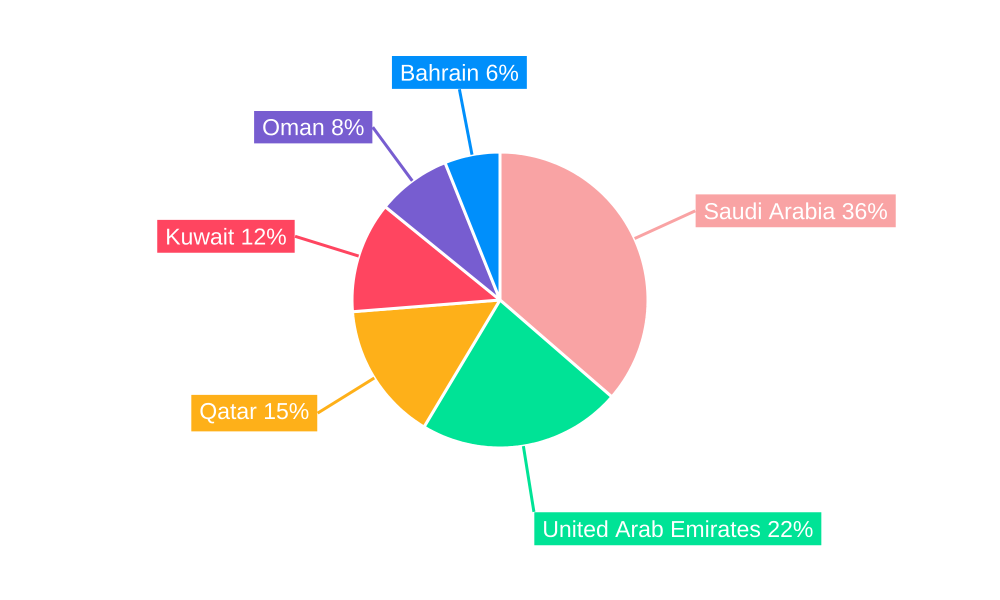  What do you see at coordinates (440, 72) in the screenshot?
I see `slice-label: Bahrain` at bounding box center [440, 72].